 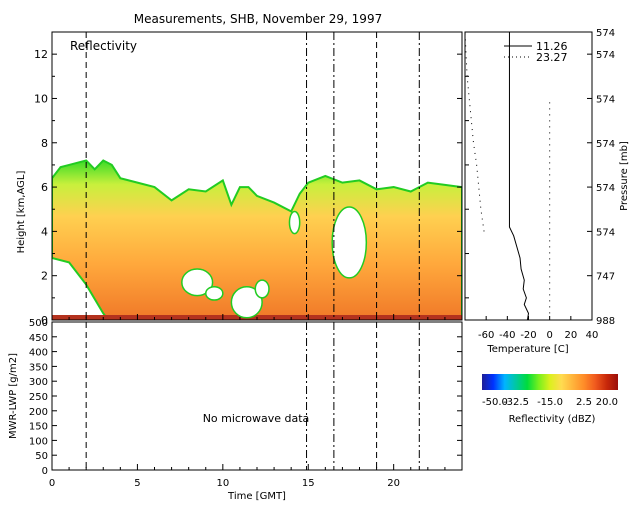 I want to click on cloud-holes, so click(x=274, y=262).